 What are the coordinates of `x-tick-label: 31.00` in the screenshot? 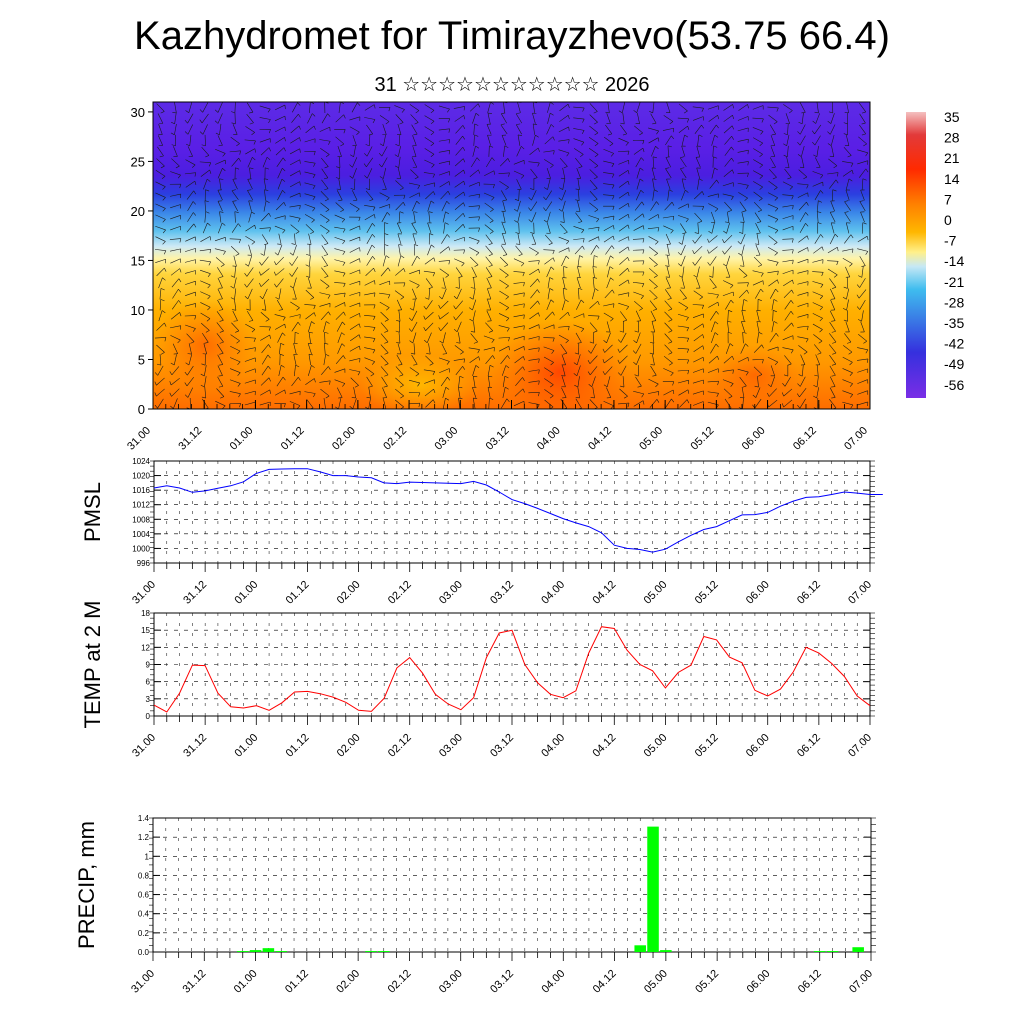 It's located at (139, 439).